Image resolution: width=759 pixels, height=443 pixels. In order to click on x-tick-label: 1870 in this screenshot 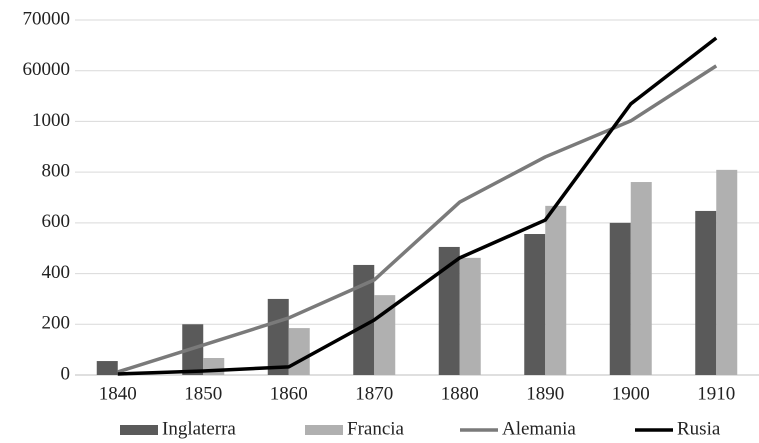, I will do `click(374, 393)`.